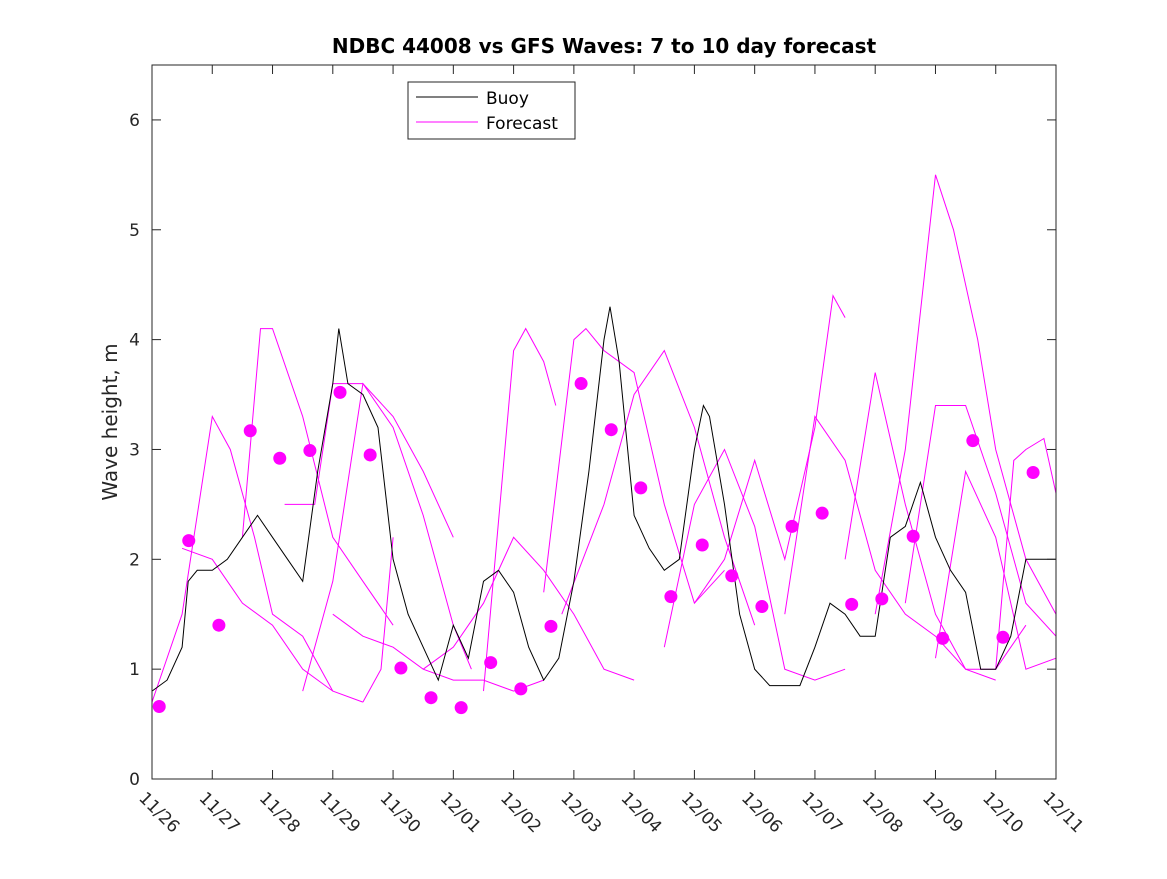 This screenshot has width=1167, height=879. What do you see at coordinates (821, 812) in the screenshot?
I see `x-tick-label: 12/07` at bounding box center [821, 812].